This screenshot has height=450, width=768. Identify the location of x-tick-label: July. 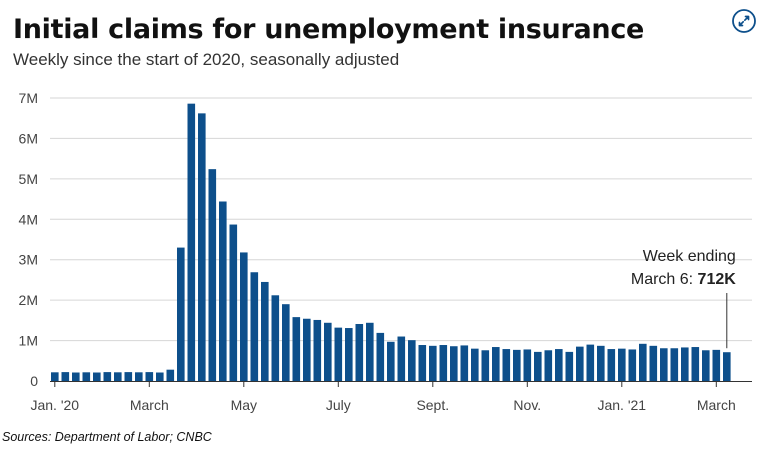
(338, 405).